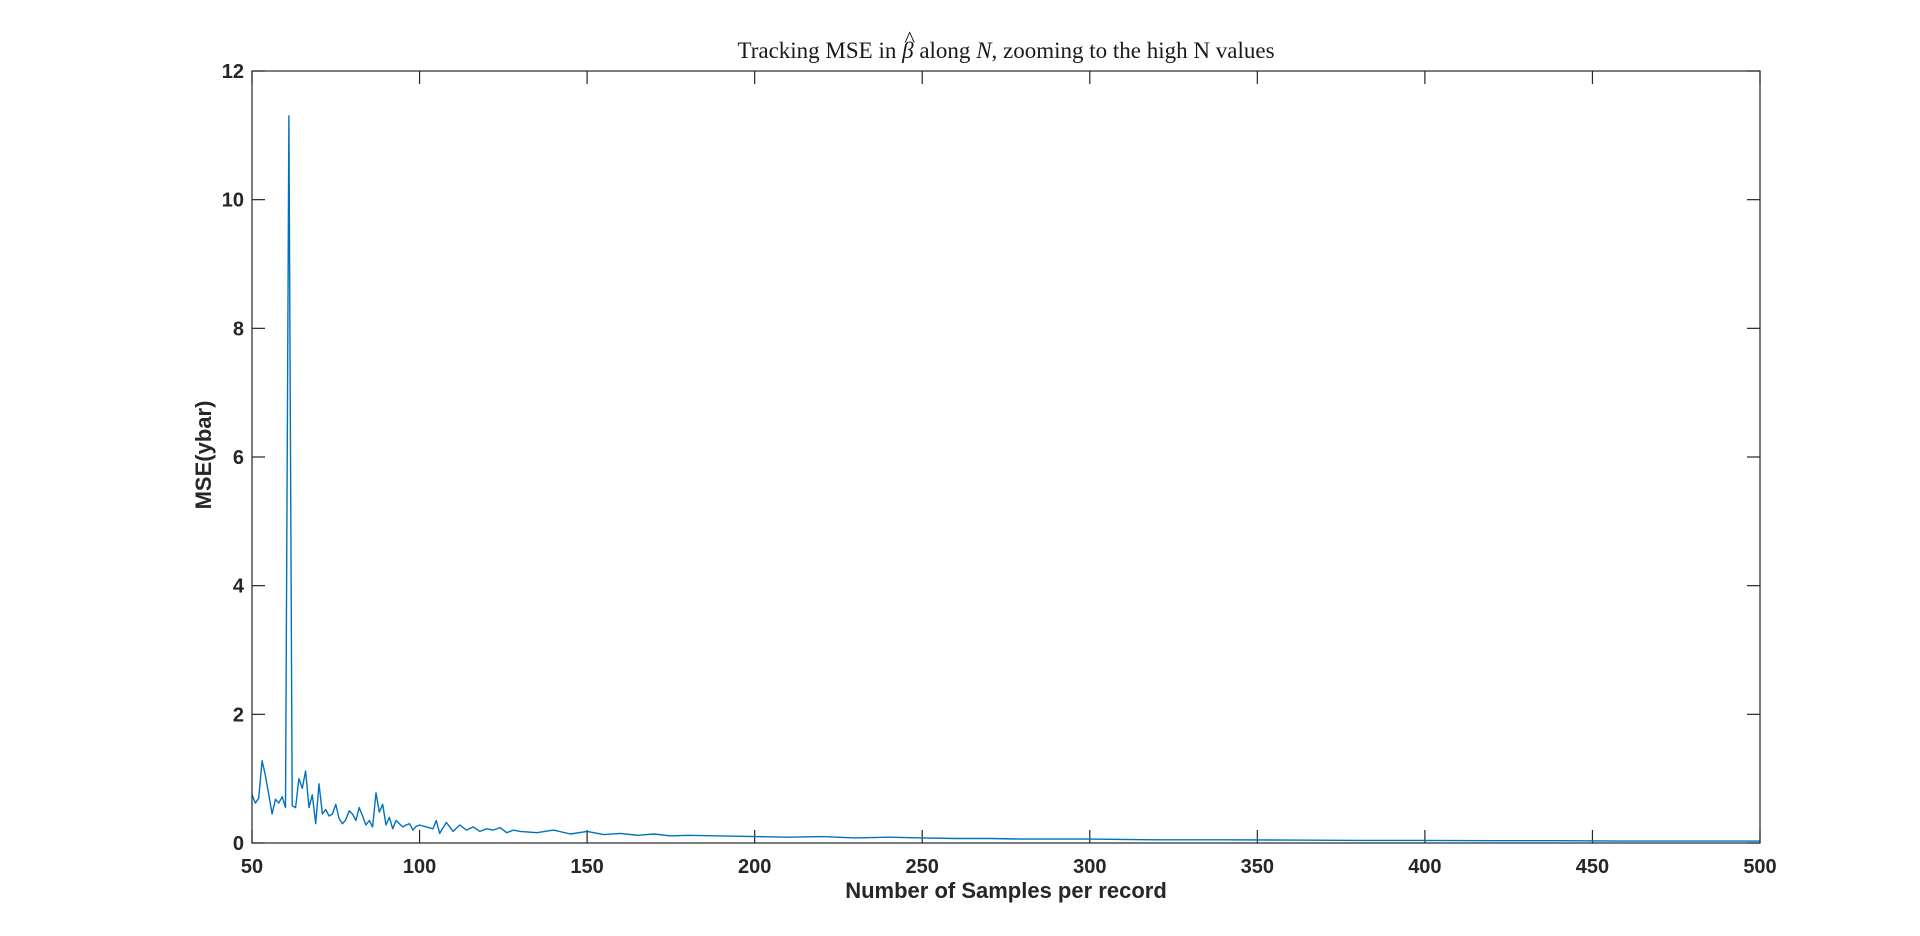  Describe the element at coordinates (1424, 867) in the screenshot. I see `x-tick-label: 400` at that location.